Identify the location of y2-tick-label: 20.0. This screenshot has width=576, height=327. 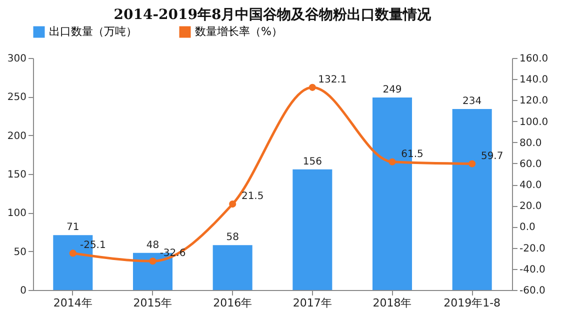
(531, 206).